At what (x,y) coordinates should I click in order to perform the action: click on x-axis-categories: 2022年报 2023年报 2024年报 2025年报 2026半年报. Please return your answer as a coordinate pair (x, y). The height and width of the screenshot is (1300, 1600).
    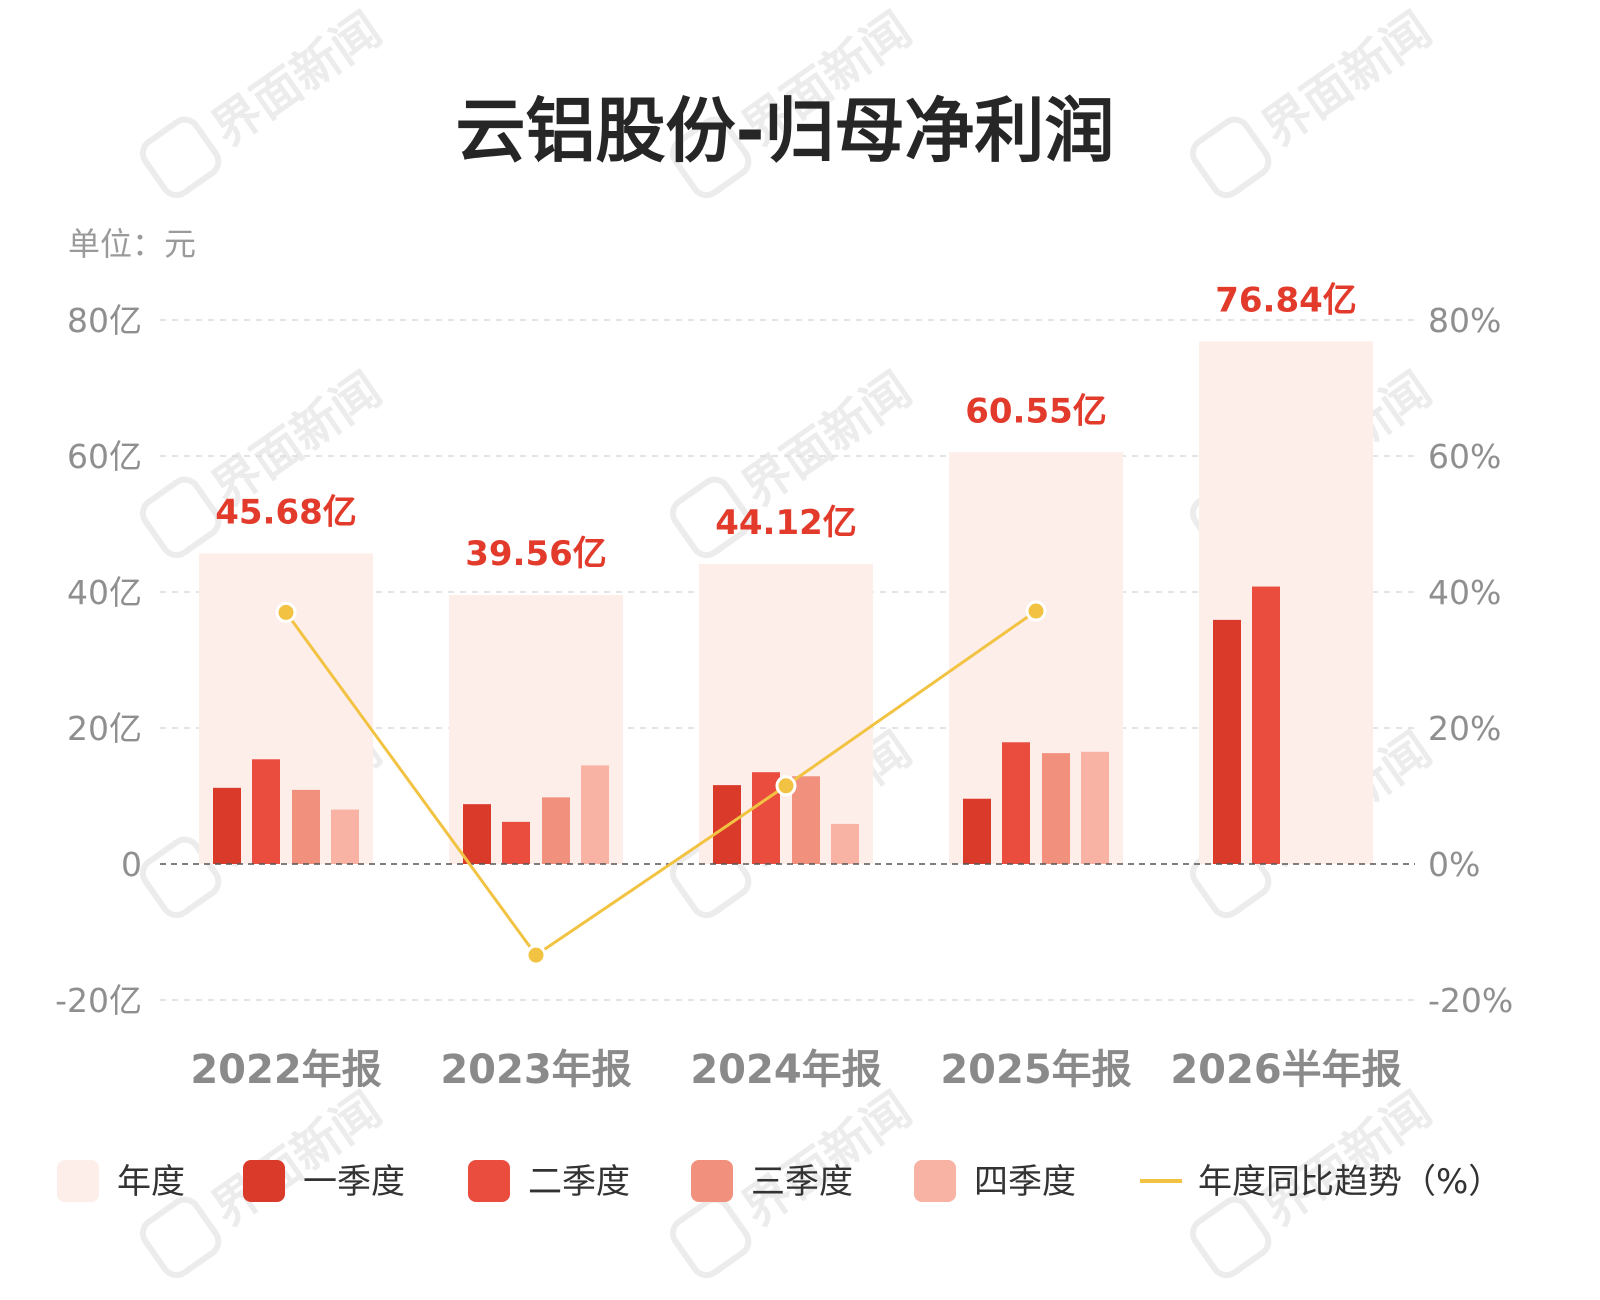
    Looking at the image, I should click on (795, 1070).